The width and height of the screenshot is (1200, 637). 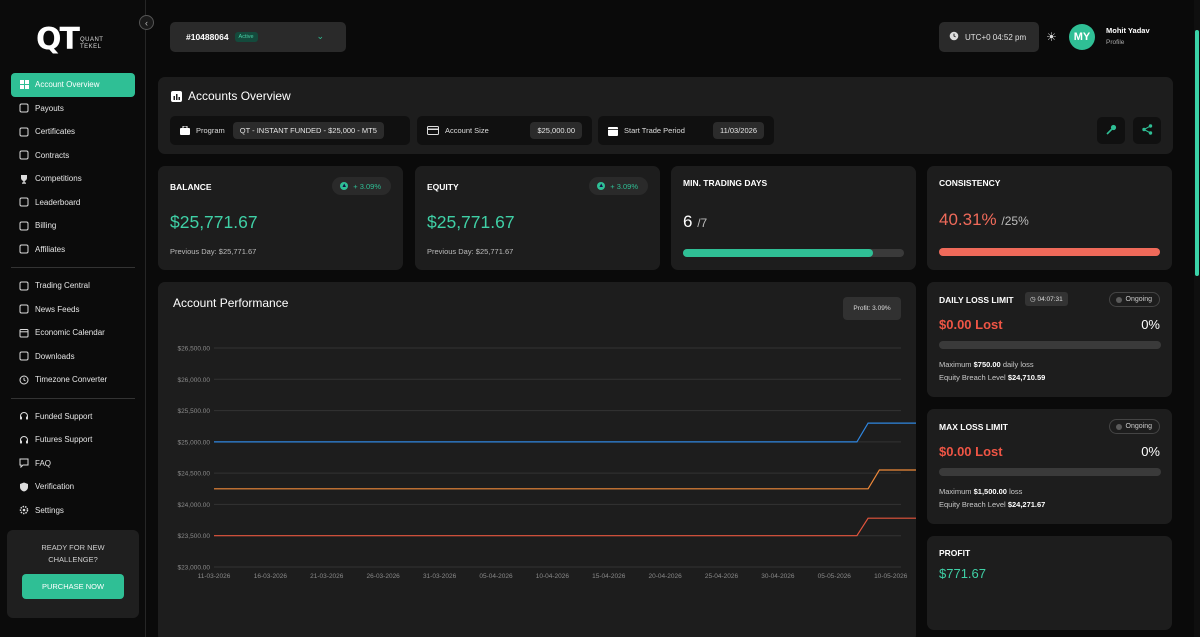 I want to click on certificate-icon, so click(x=24, y=132).